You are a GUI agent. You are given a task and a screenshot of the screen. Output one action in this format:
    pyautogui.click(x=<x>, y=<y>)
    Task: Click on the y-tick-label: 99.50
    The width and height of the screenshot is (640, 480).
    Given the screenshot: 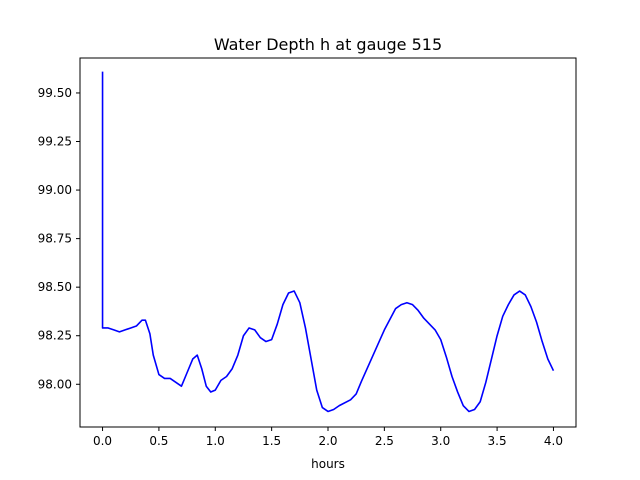 What is the action you would take?
    pyautogui.click(x=55, y=93)
    